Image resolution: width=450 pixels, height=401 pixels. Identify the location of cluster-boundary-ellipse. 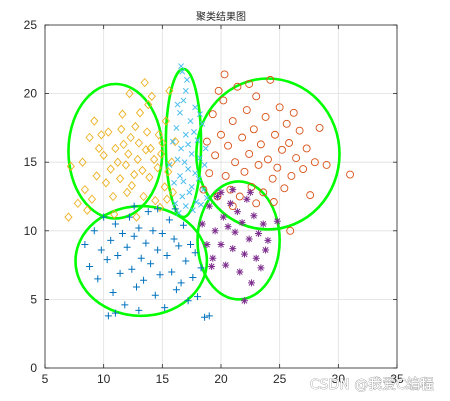
(268, 154).